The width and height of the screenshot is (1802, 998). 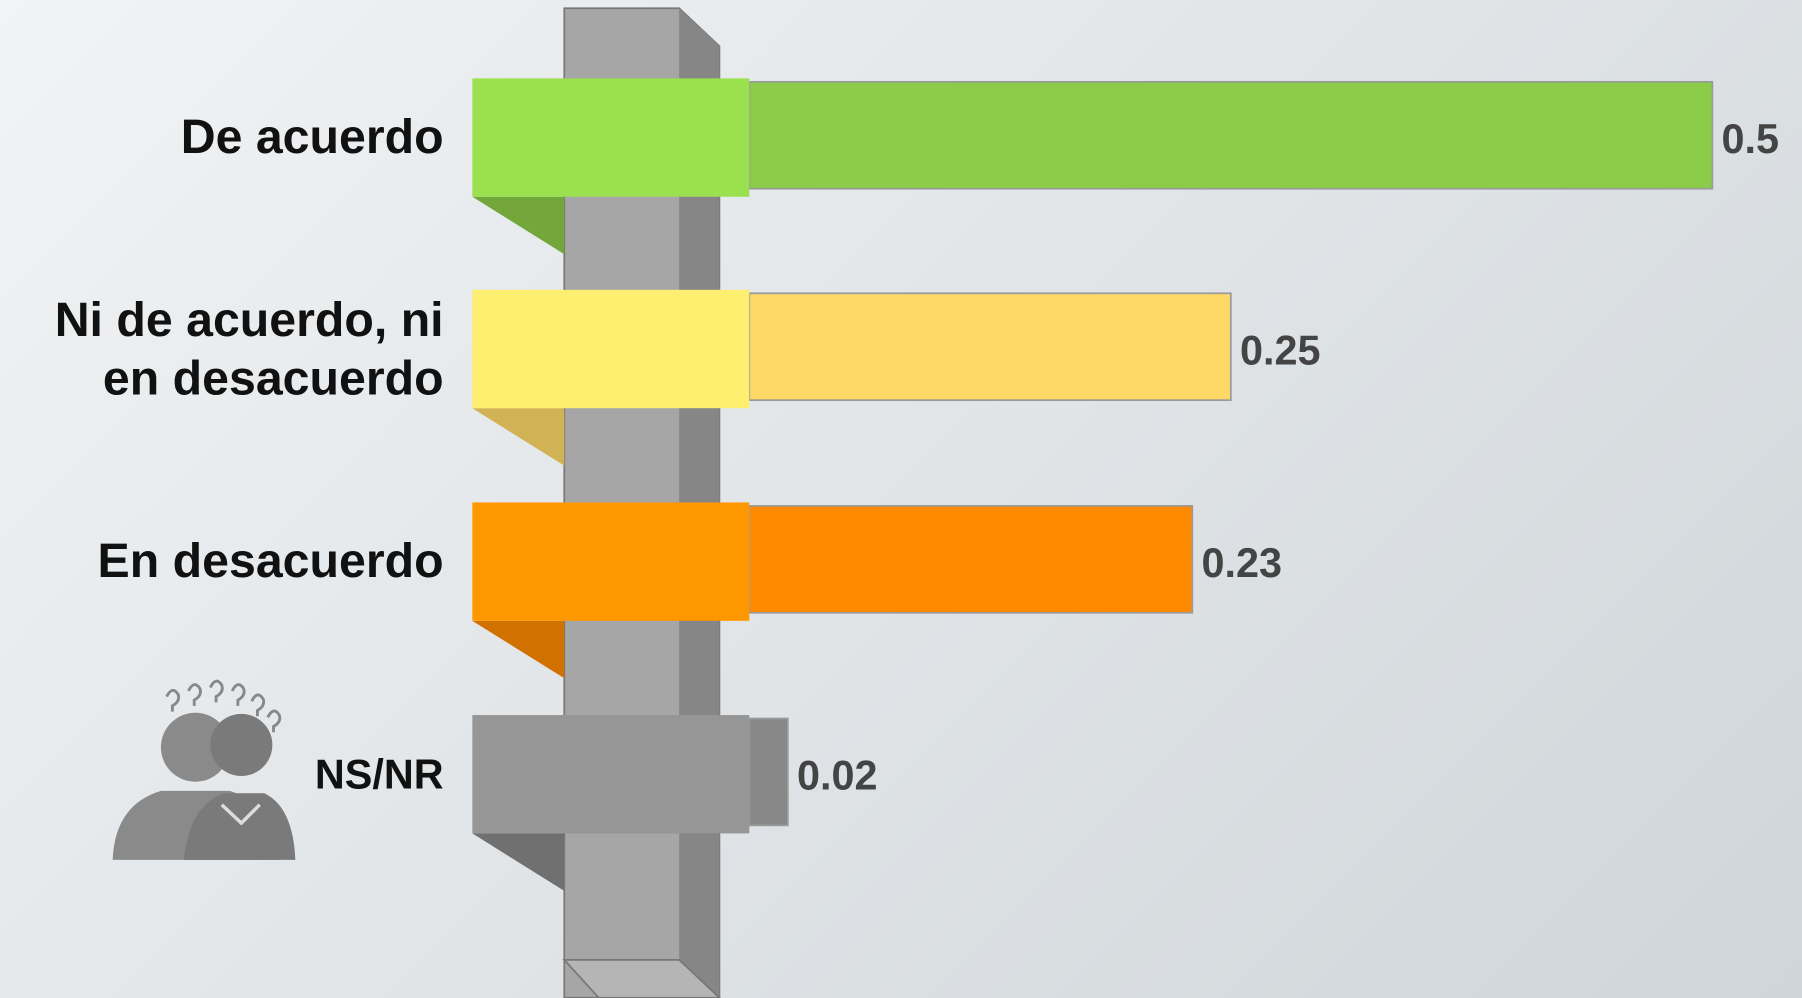 I want to click on category-label: En desacuerdo, so click(x=270, y=560).